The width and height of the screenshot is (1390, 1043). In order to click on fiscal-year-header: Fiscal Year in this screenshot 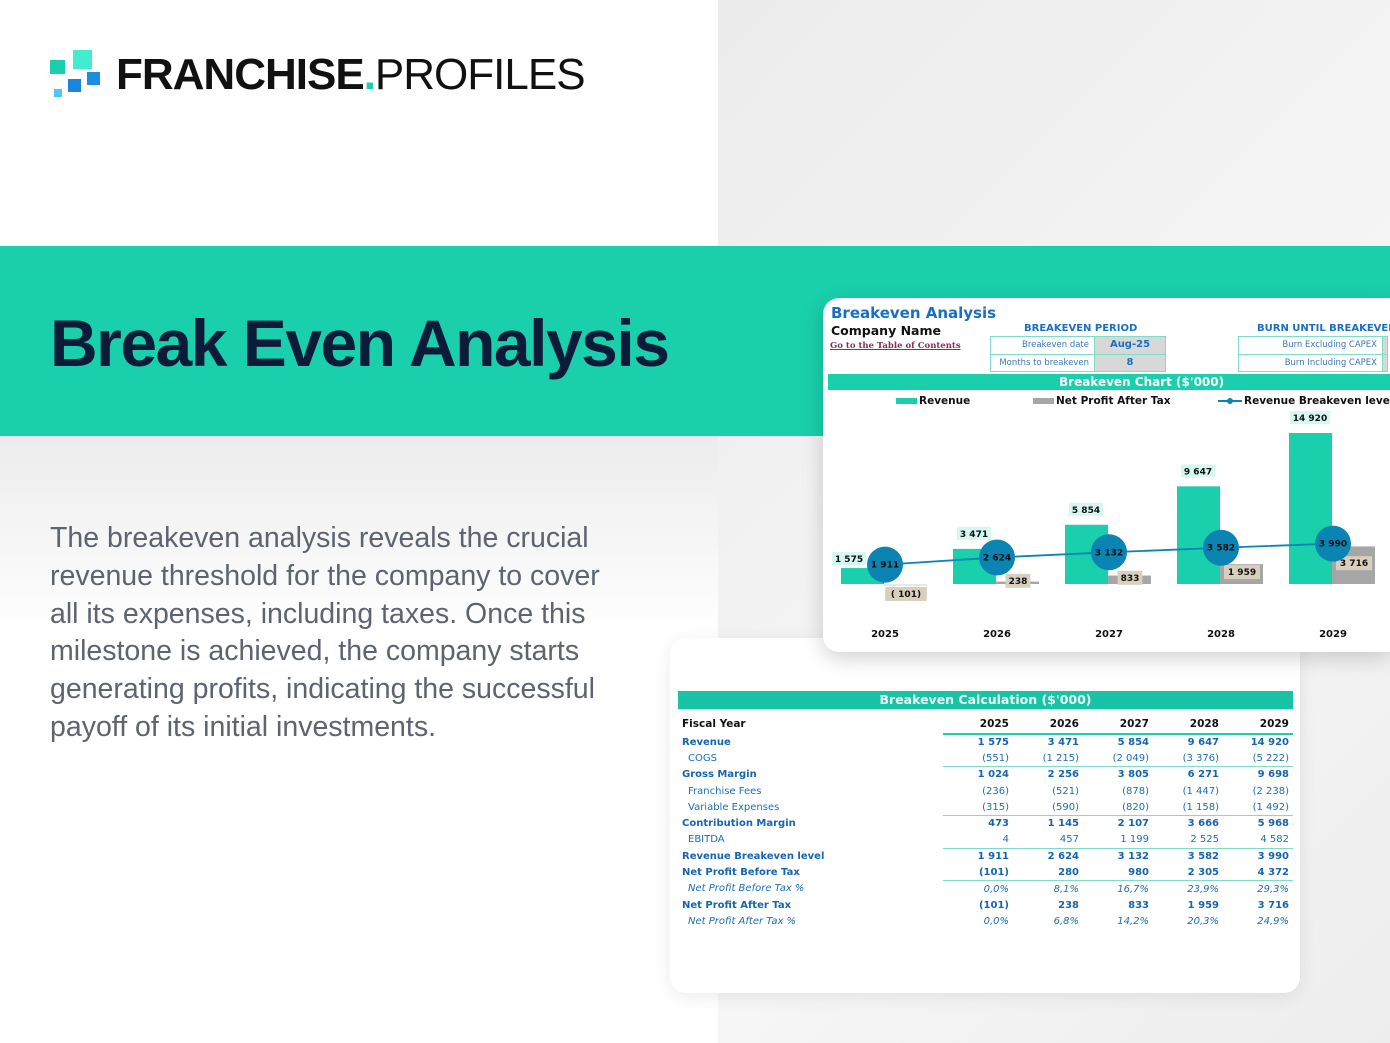, I will do `click(714, 724)`.